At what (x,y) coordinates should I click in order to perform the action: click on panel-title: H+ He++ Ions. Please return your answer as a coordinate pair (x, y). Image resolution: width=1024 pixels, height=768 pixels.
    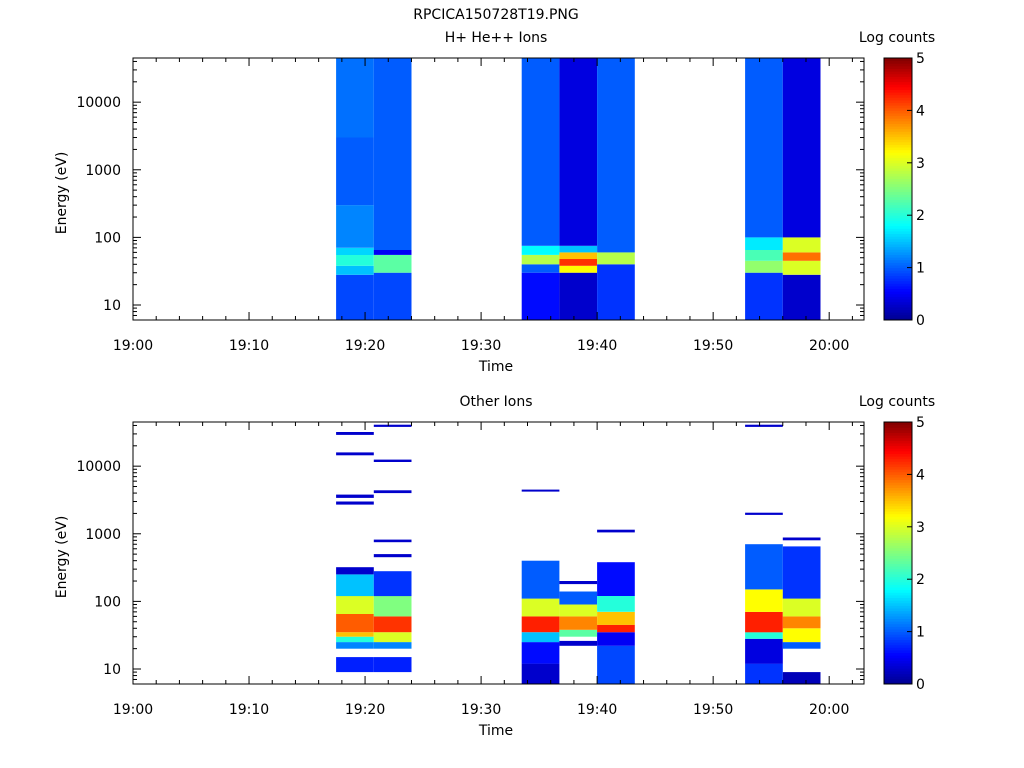
    Looking at the image, I should click on (496, 38).